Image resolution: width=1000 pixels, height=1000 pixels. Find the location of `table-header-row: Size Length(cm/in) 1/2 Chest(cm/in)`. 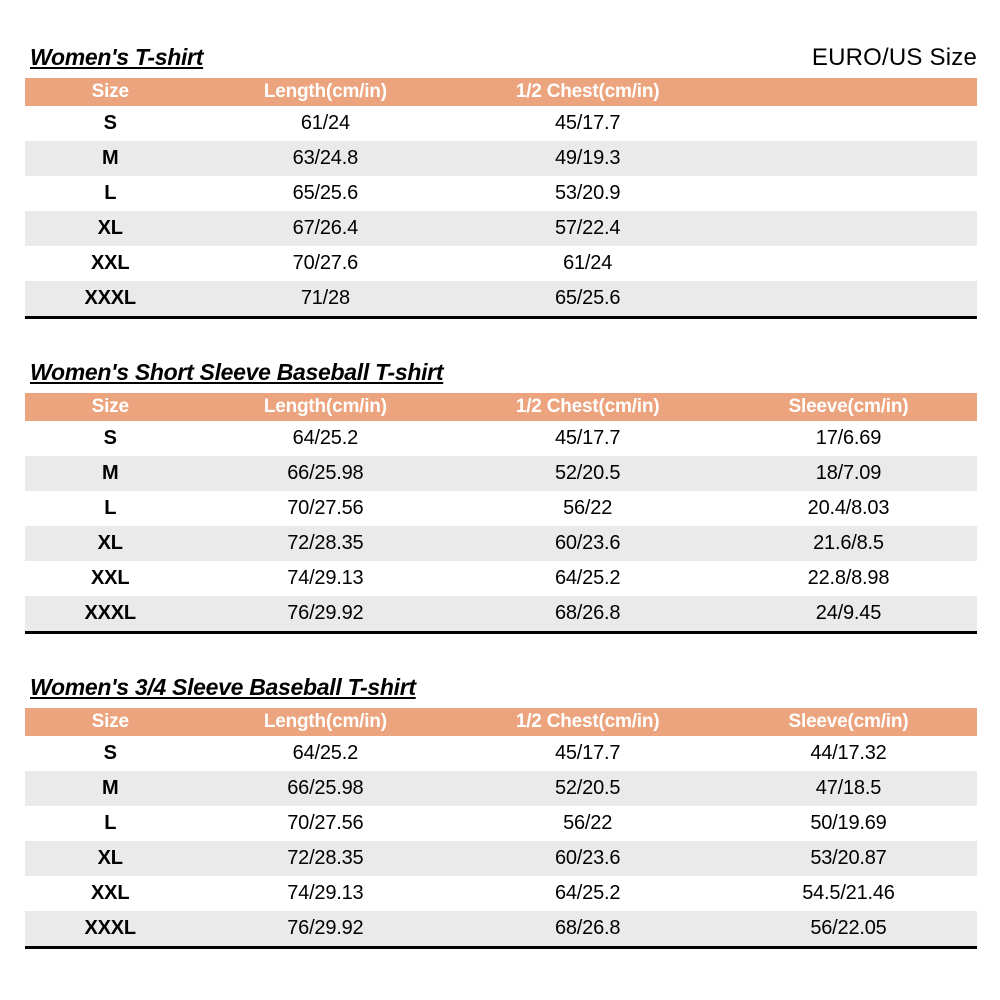

table-header-row: Size Length(cm/in) 1/2 Chest(cm/in) is located at coordinates (501, 92).